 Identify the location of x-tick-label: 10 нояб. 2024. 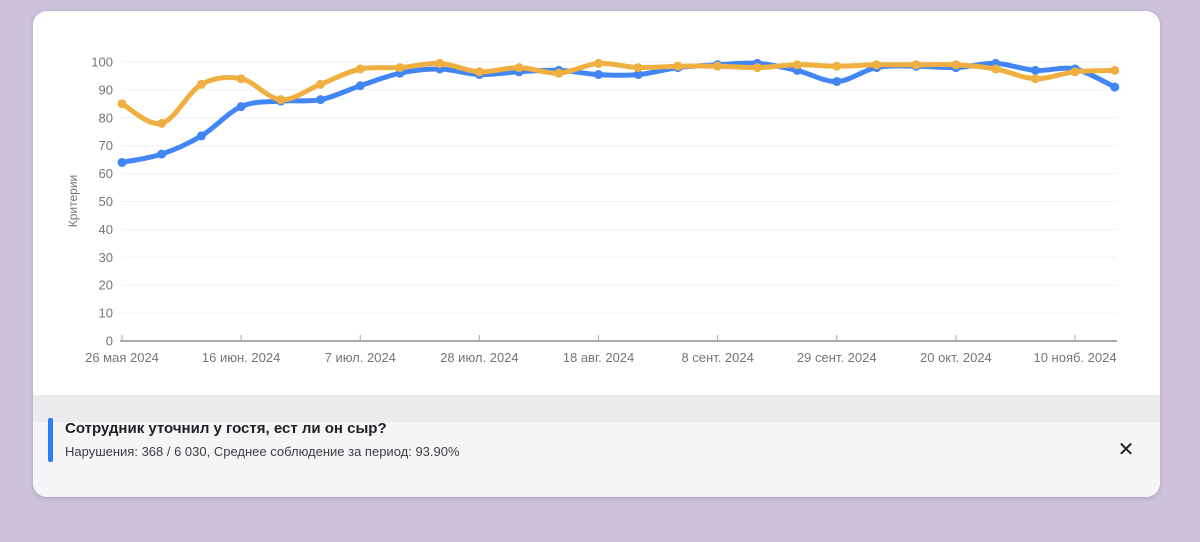
(1074, 357).